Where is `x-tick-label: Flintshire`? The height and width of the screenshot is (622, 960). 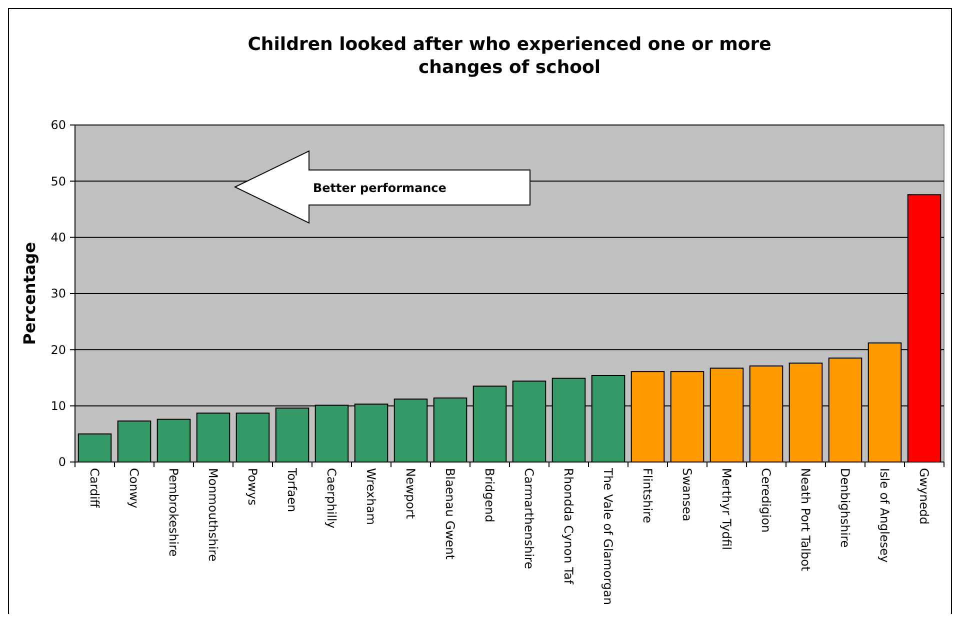
x-tick-label: Flintshire is located at coordinates (647, 496).